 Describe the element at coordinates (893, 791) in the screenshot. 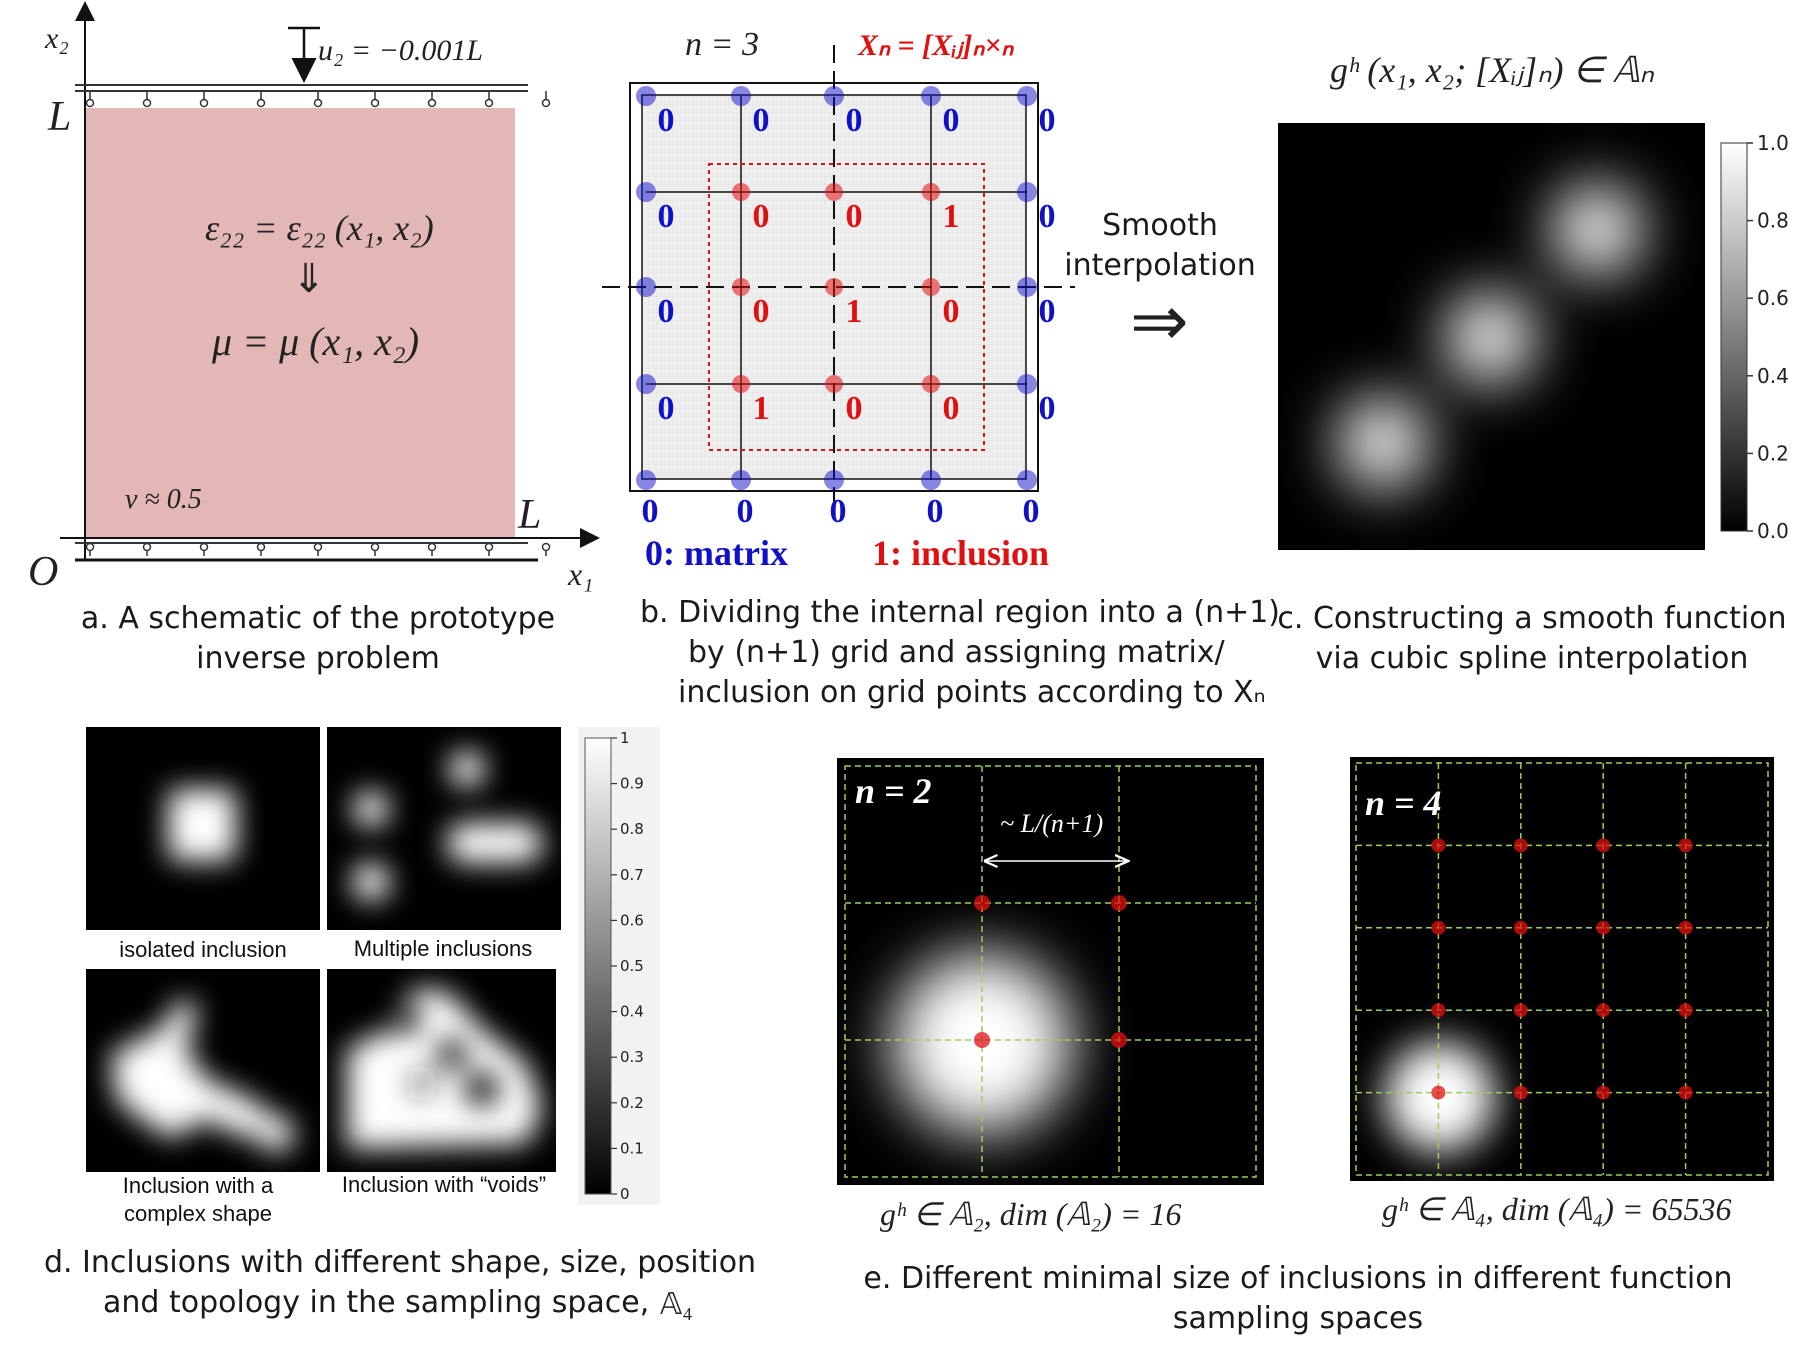

I see `n2-label: n = 2` at that location.